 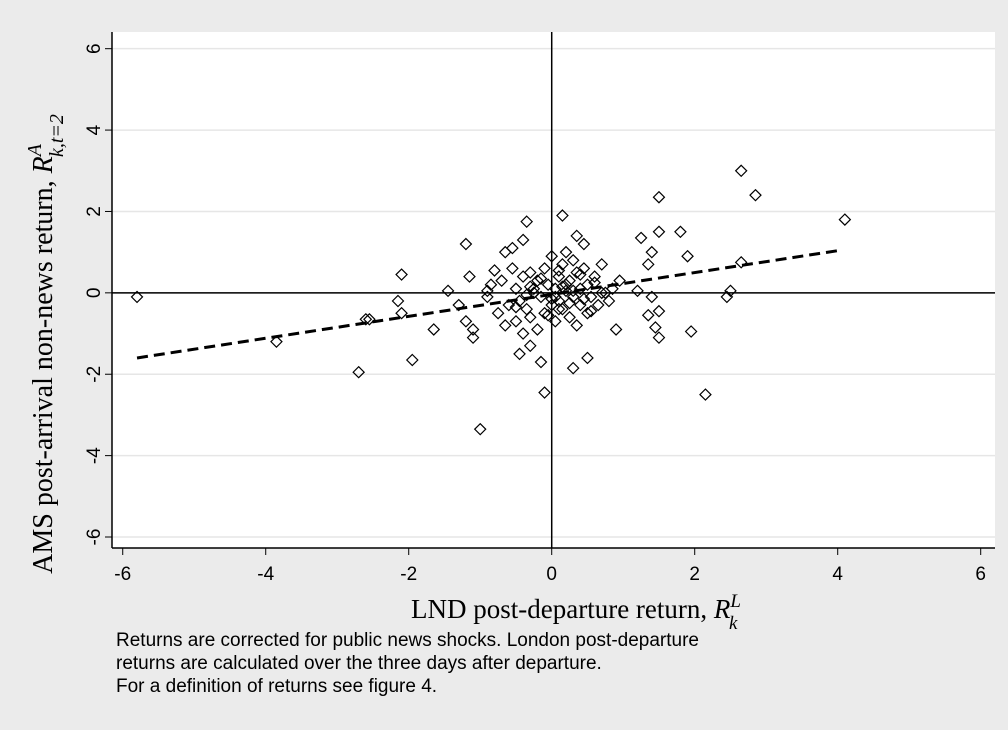 What do you see at coordinates (735, 601) in the screenshot?
I see `x-label-sup: L` at bounding box center [735, 601].